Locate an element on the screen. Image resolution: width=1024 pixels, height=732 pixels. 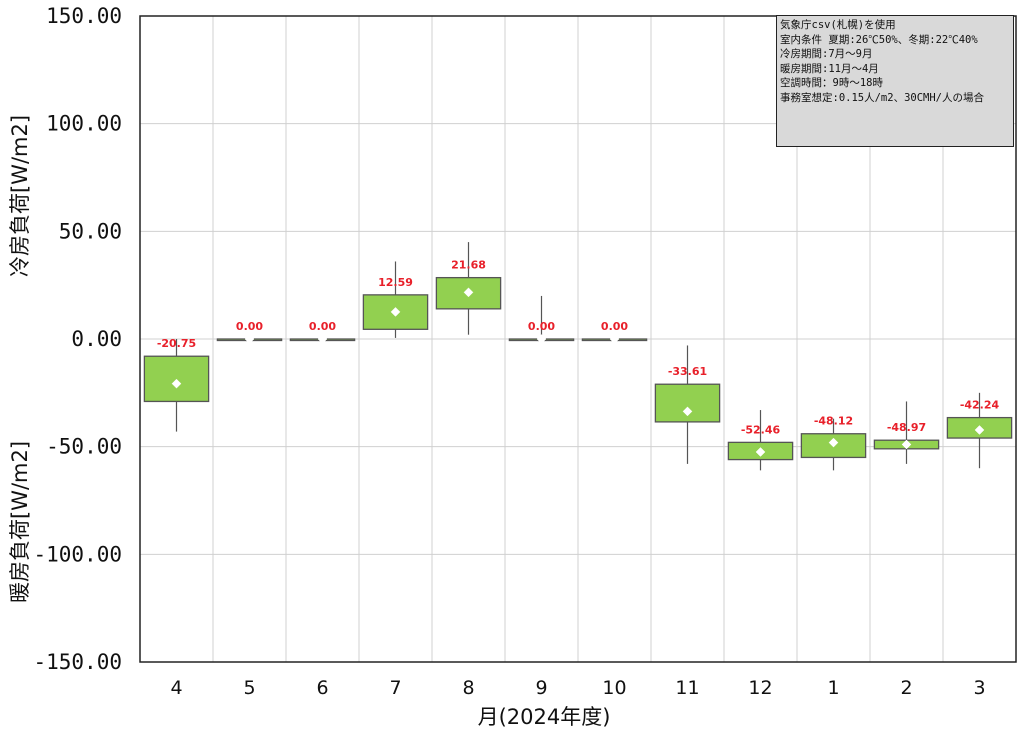
x-tick-label: 5 is located at coordinates (249, 688).